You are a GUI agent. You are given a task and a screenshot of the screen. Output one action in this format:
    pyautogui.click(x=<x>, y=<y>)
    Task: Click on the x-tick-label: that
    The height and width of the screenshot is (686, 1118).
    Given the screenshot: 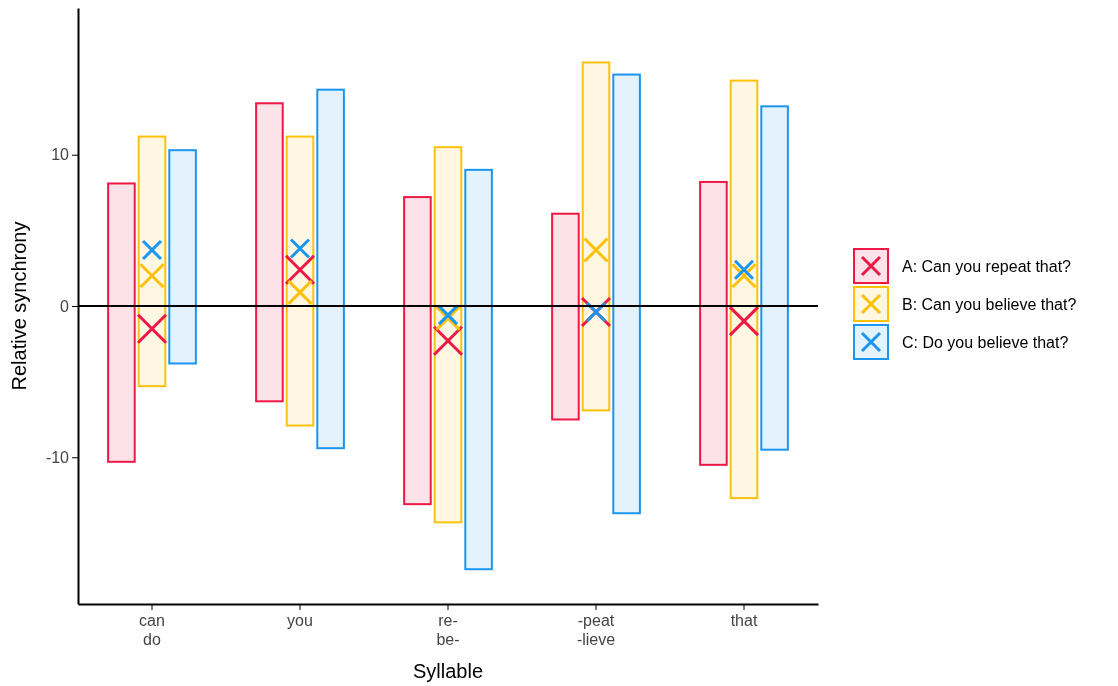 What is the action you would take?
    pyautogui.click(x=744, y=620)
    